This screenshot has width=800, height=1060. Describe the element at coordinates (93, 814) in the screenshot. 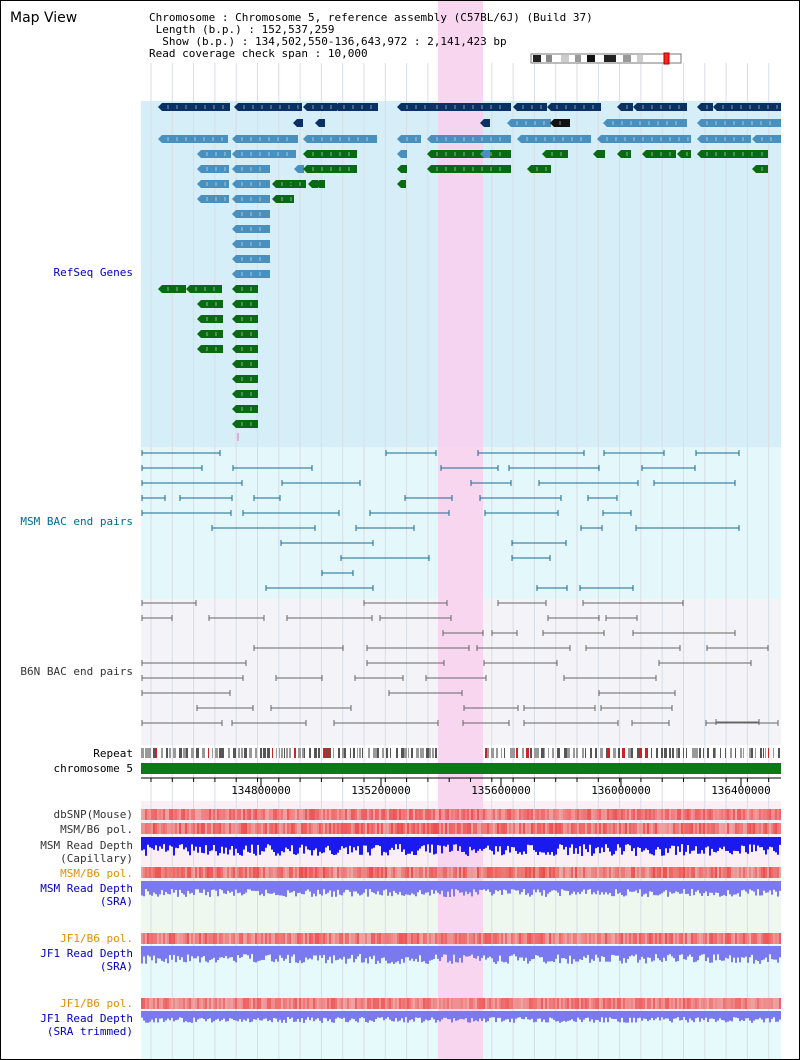

I see `track-label-dbsnp: dbSNP(Mouse)` at that location.